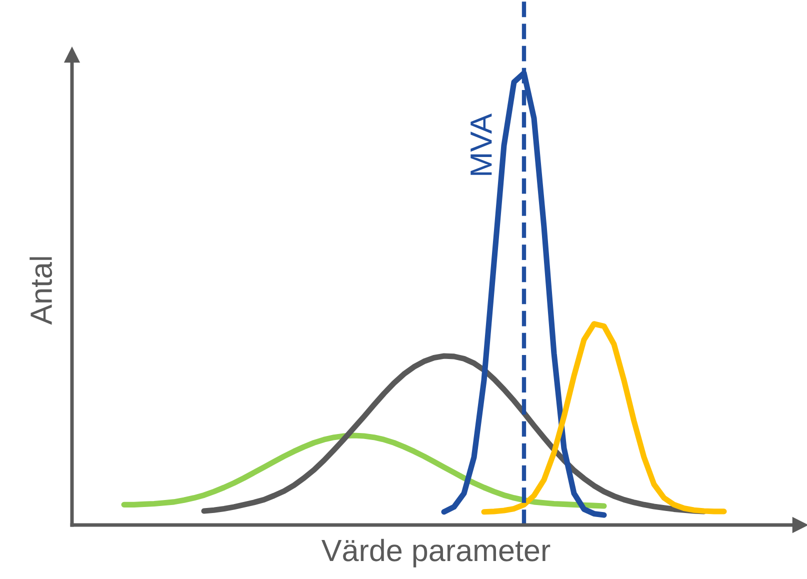 This screenshot has width=807, height=579. What do you see at coordinates (481, 144) in the screenshot?
I see `annotation: MVA` at bounding box center [481, 144].